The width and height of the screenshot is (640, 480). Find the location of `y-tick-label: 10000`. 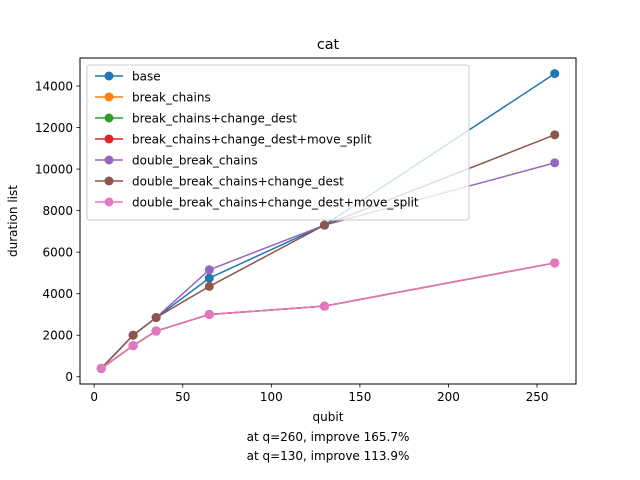

y-tick-label: 10000 is located at coordinates (54, 169).